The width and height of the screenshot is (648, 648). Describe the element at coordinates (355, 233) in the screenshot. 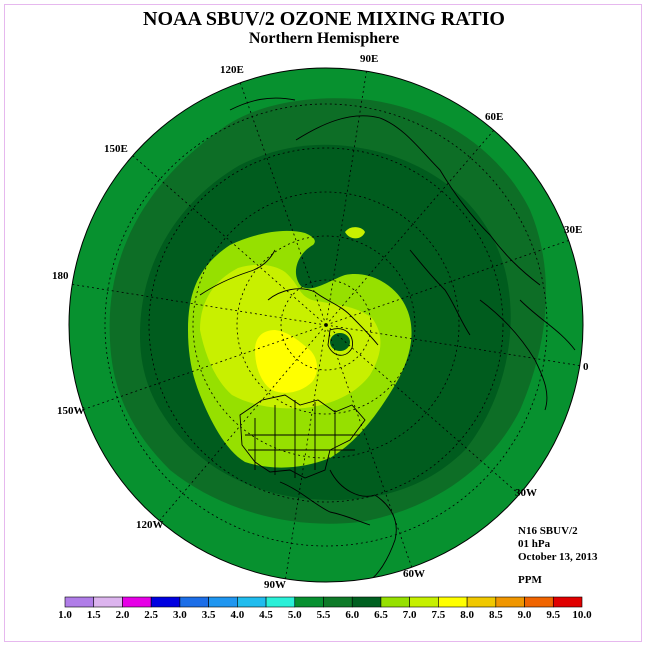

I see `ozone-blob` at that location.